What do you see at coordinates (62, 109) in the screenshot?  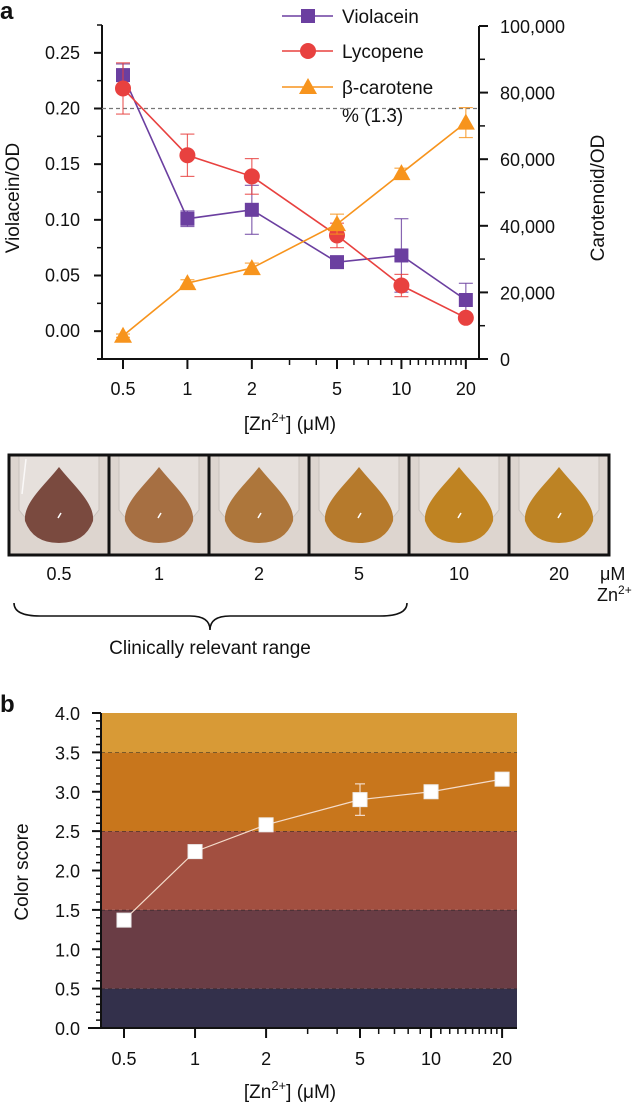 I see `y-tick-label: 0.20` at bounding box center [62, 109].